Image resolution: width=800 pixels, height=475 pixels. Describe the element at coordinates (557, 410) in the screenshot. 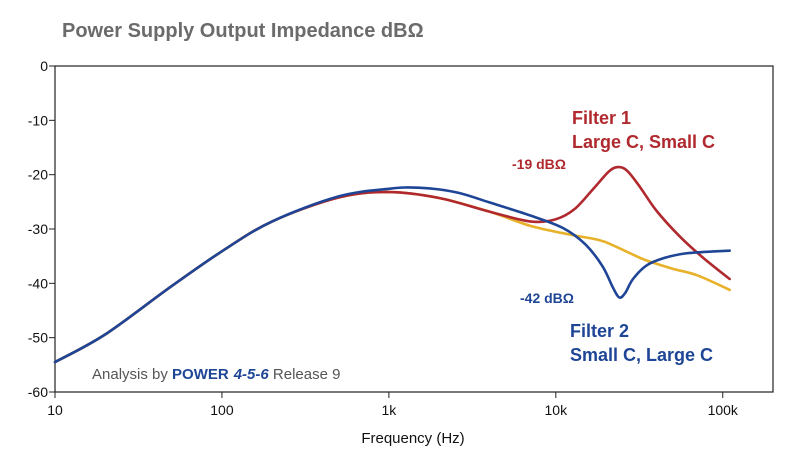

I see `x-tick-label: 10k` at that location.